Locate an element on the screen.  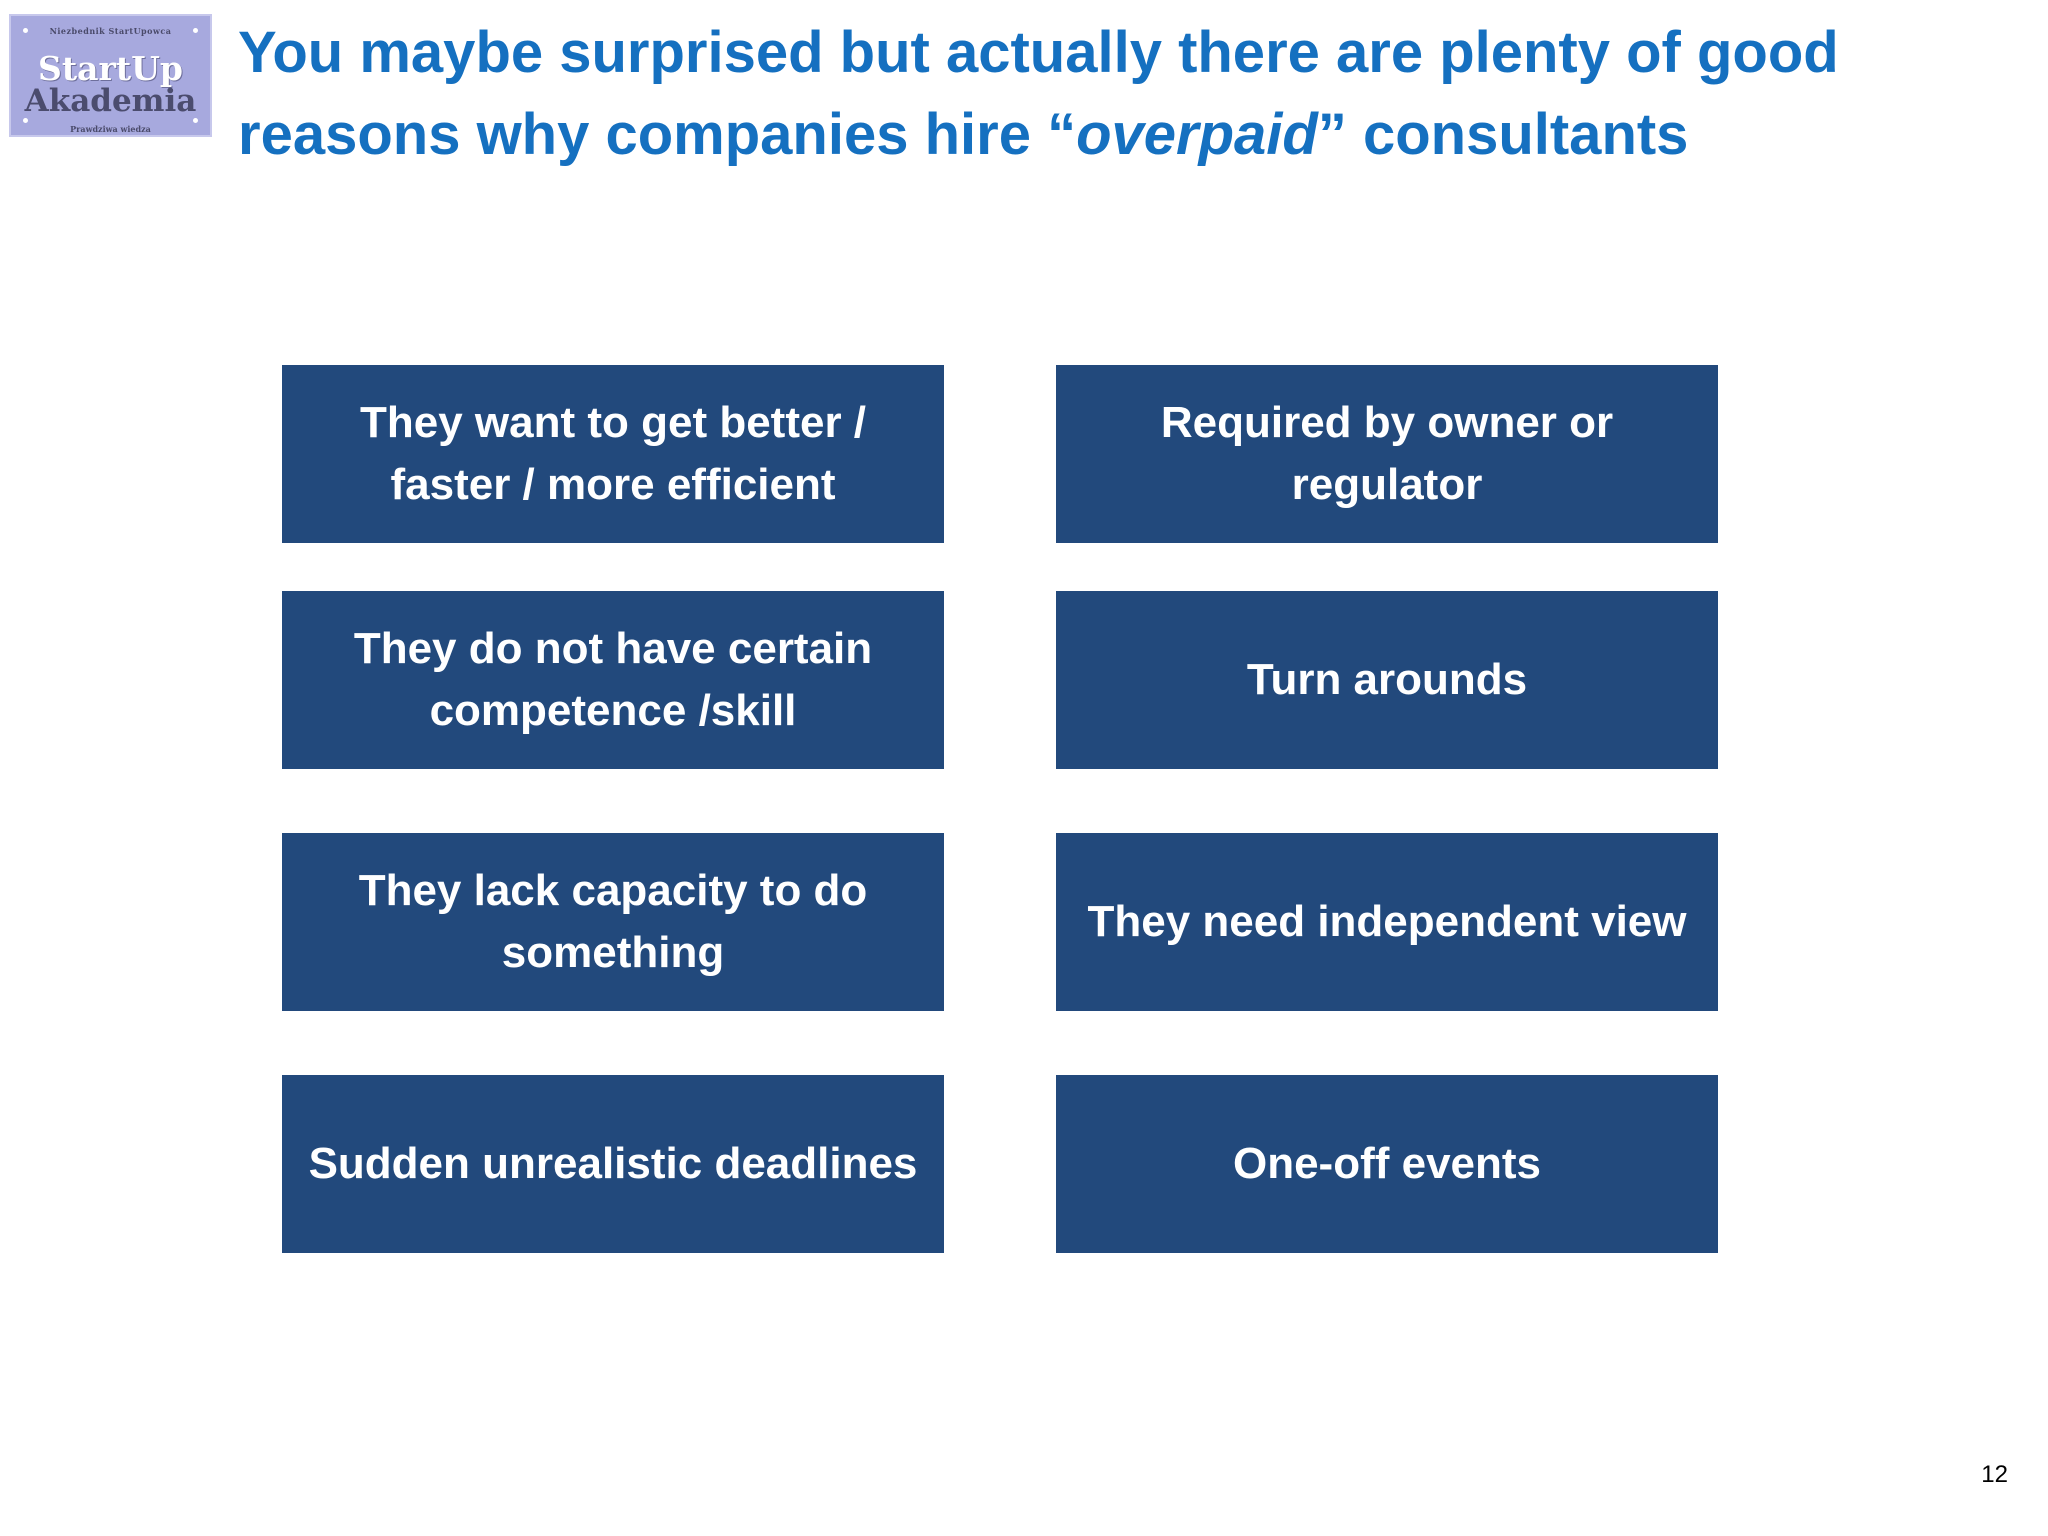
reason-label: Sudden unrealistic deadlines is located at coordinates (613, 1163).